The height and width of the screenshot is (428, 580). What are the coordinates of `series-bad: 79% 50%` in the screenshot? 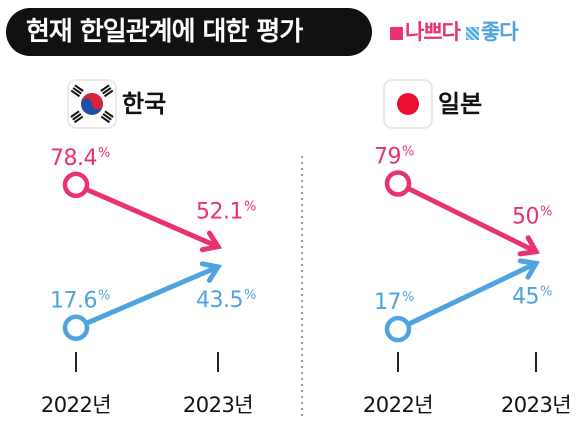 It's located at (463, 200).